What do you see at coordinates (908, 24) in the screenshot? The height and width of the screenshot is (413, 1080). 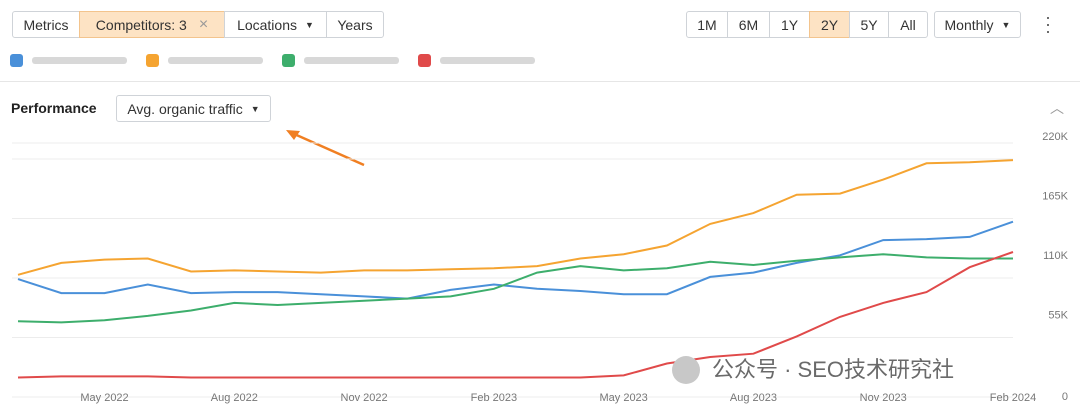 I see `range-button: All` at bounding box center [908, 24].